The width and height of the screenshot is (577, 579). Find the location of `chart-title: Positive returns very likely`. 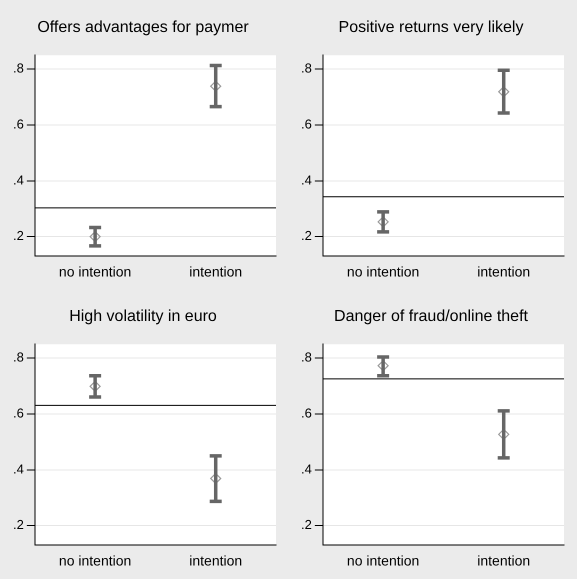

chart-title: Positive returns very likely is located at coordinates (431, 27).